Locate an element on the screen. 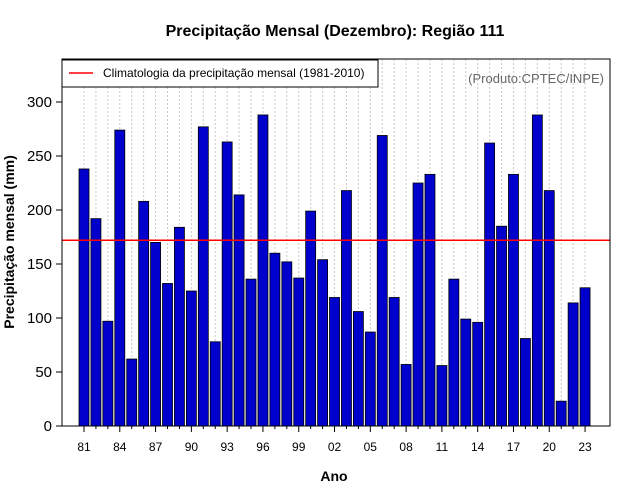 The height and width of the screenshot is (500, 640). x-tick-label: 90 is located at coordinates (192, 447).